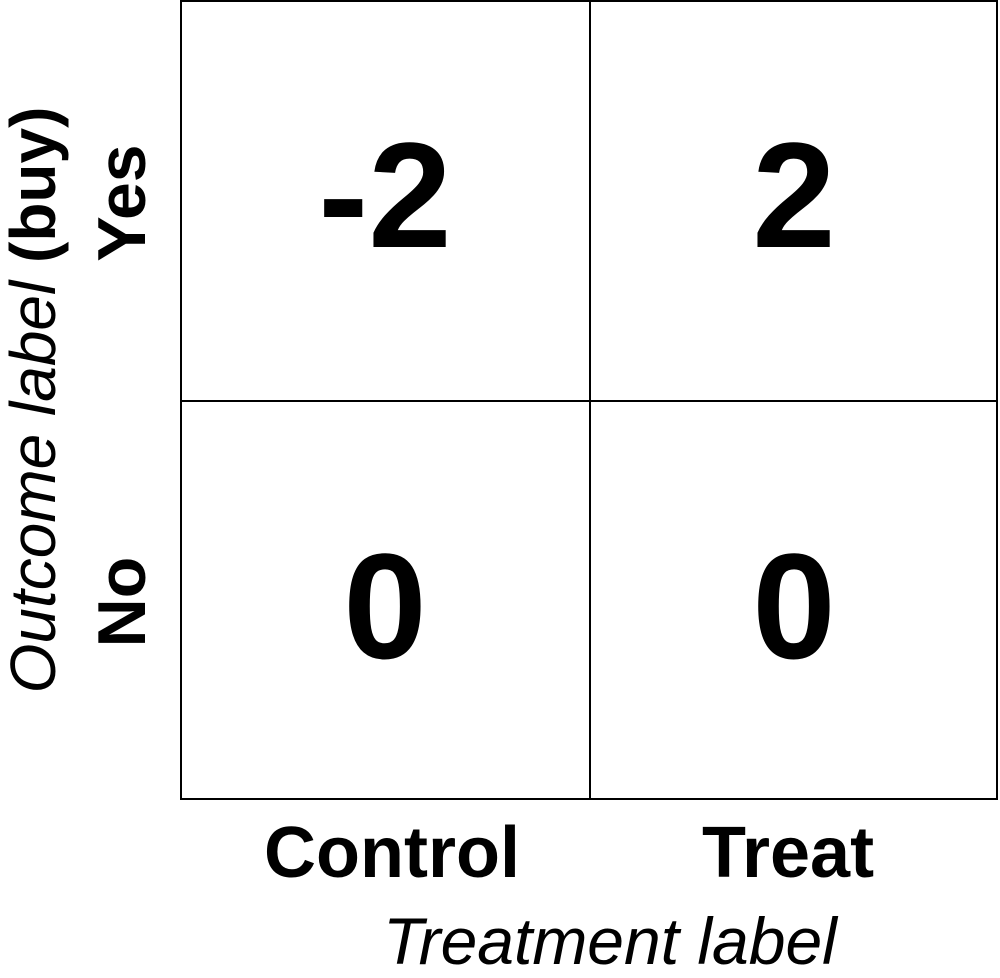 The width and height of the screenshot is (1000, 978). Describe the element at coordinates (385, 605) in the screenshot. I see `cell-no-control-value: 0` at that location.